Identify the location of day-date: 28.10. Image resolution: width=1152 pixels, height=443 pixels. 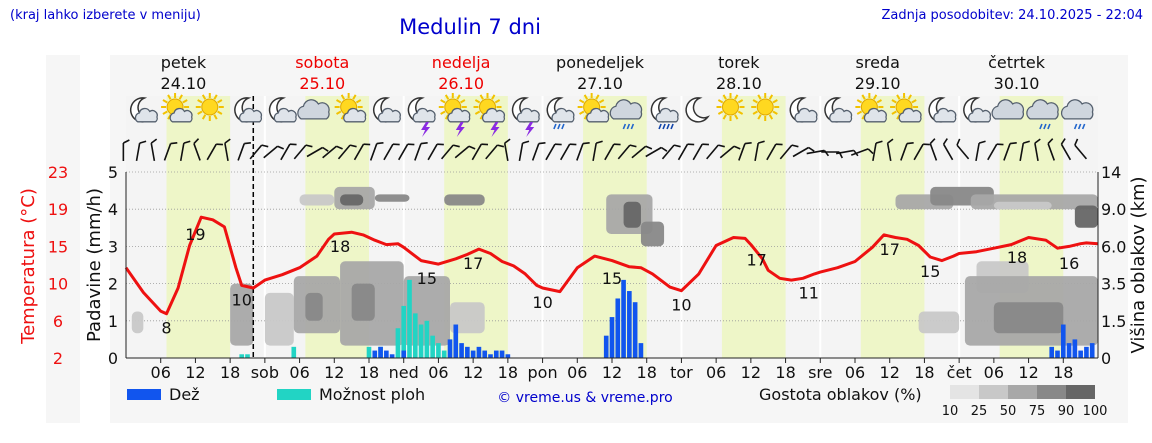
(739, 83).